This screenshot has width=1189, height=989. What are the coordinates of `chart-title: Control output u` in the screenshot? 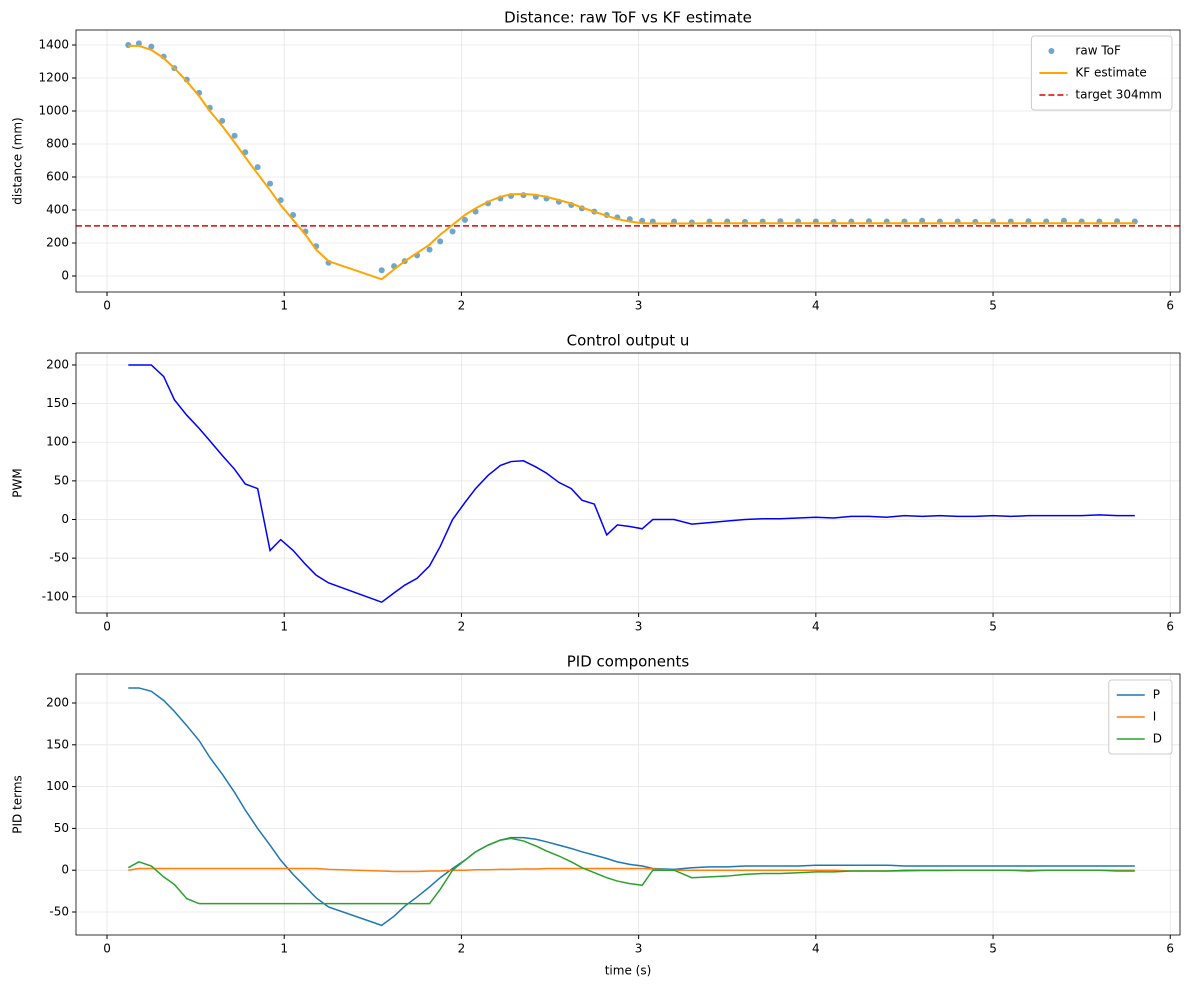 It's located at (628, 341).